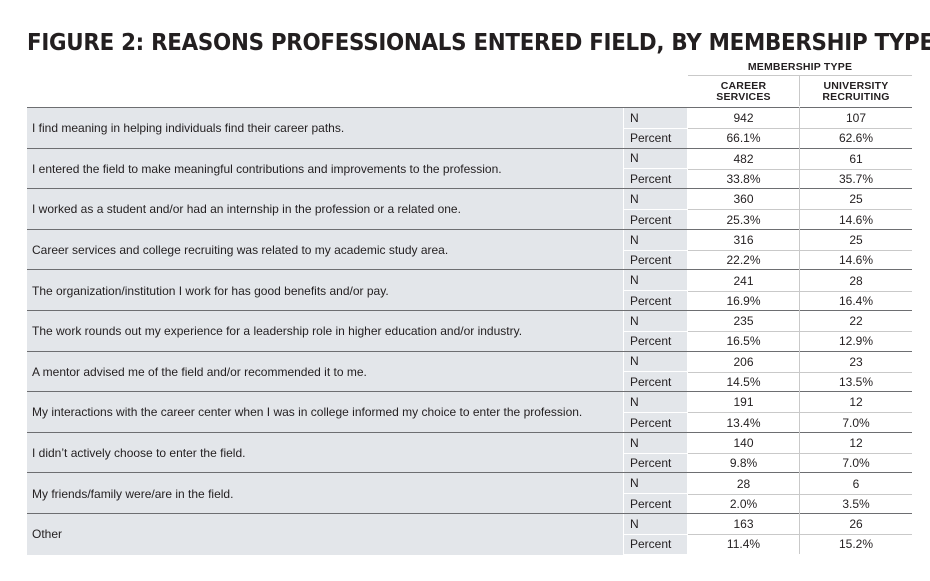 The width and height of the screenshot is (930, 581). I want to click on university-recruiting-n: 6, so click(856, 483).